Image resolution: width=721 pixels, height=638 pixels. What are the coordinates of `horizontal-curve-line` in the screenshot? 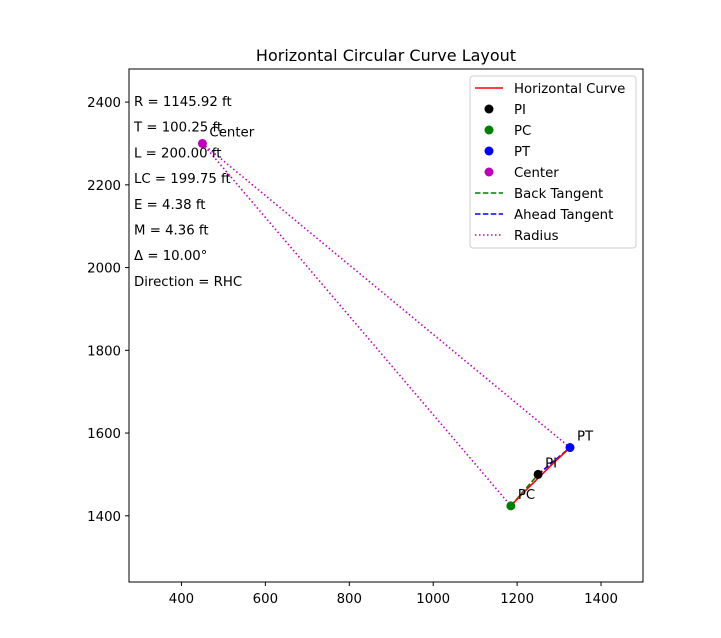 It's located at (540, 476).